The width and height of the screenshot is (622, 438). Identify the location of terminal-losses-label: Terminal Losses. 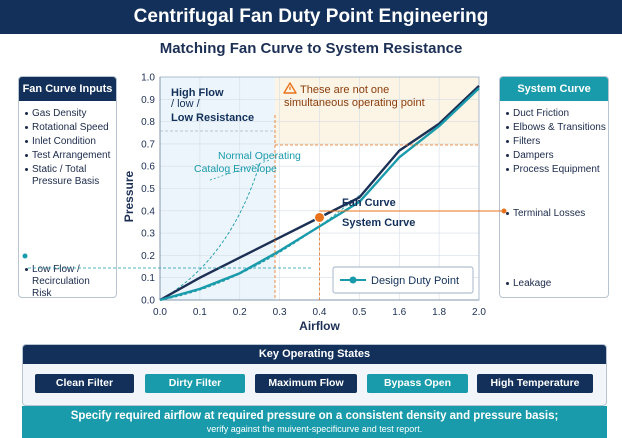
(545, 214).